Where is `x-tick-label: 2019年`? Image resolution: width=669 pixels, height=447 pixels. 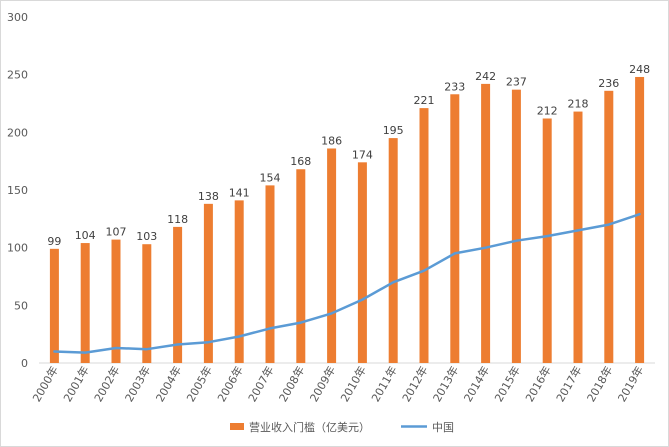
x-tick-label: 2019年 is located at coordinates (631, 384).